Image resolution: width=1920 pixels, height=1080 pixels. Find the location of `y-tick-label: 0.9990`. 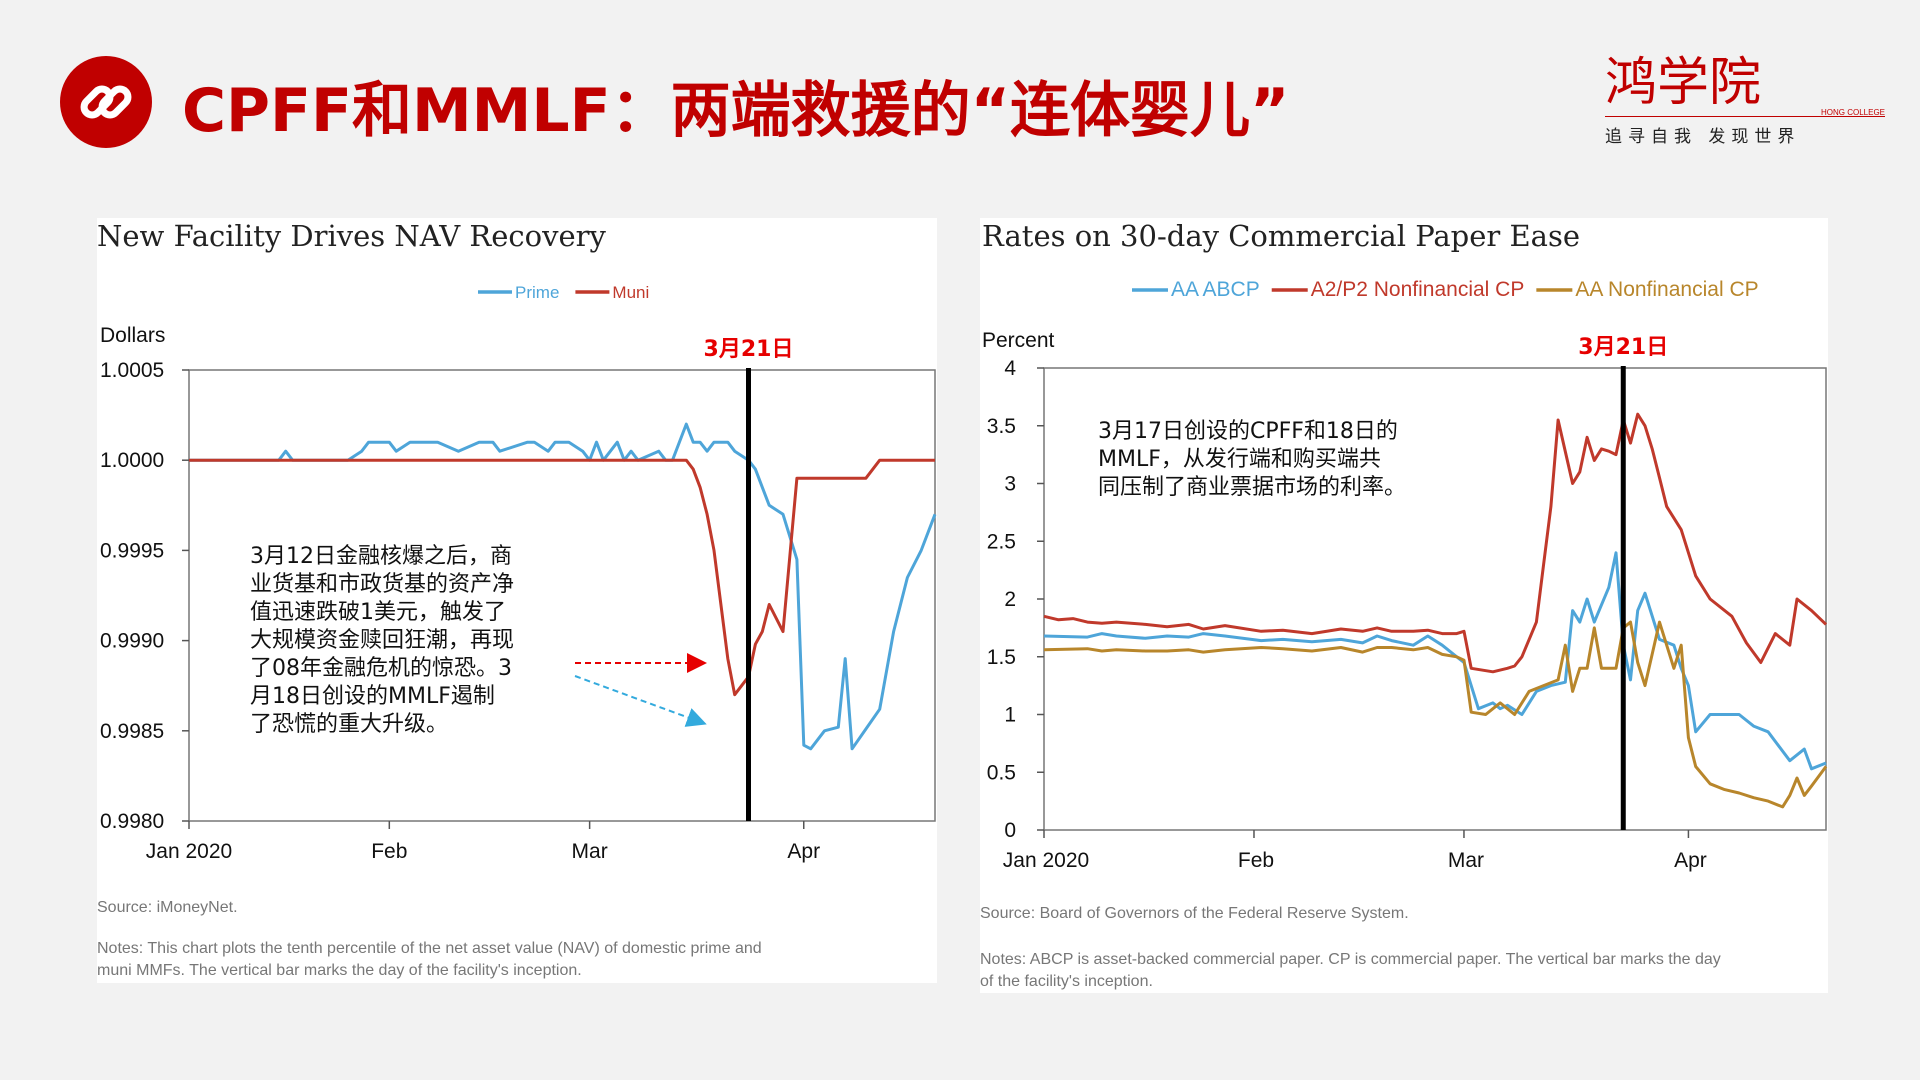

y-tick-label: 0.9990 is located at coordinates (132, 641).